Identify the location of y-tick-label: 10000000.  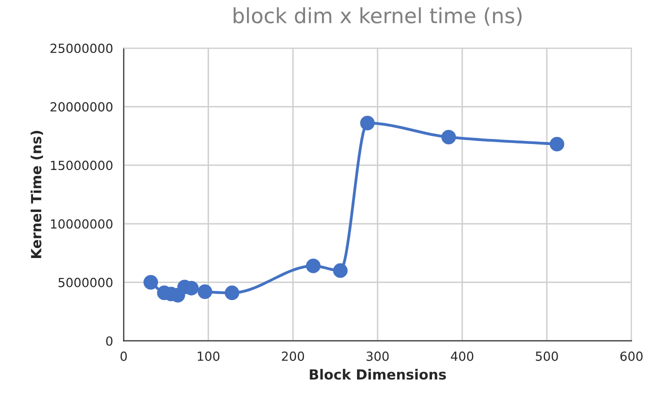
(81, 224).